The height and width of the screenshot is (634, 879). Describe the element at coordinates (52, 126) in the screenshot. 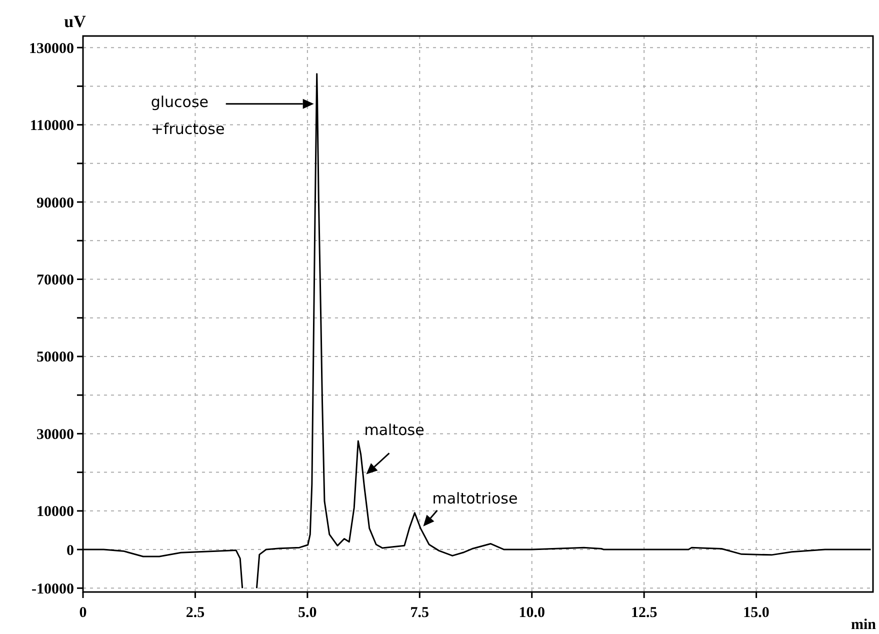

I see `y-tick-label: 110000` at that location.